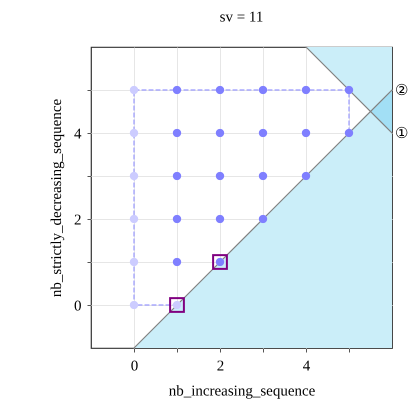 The width and height of the screenshot is (416, 407). I want to click on x-axis-title: nb_increasing_sequence, so click(242, 392).